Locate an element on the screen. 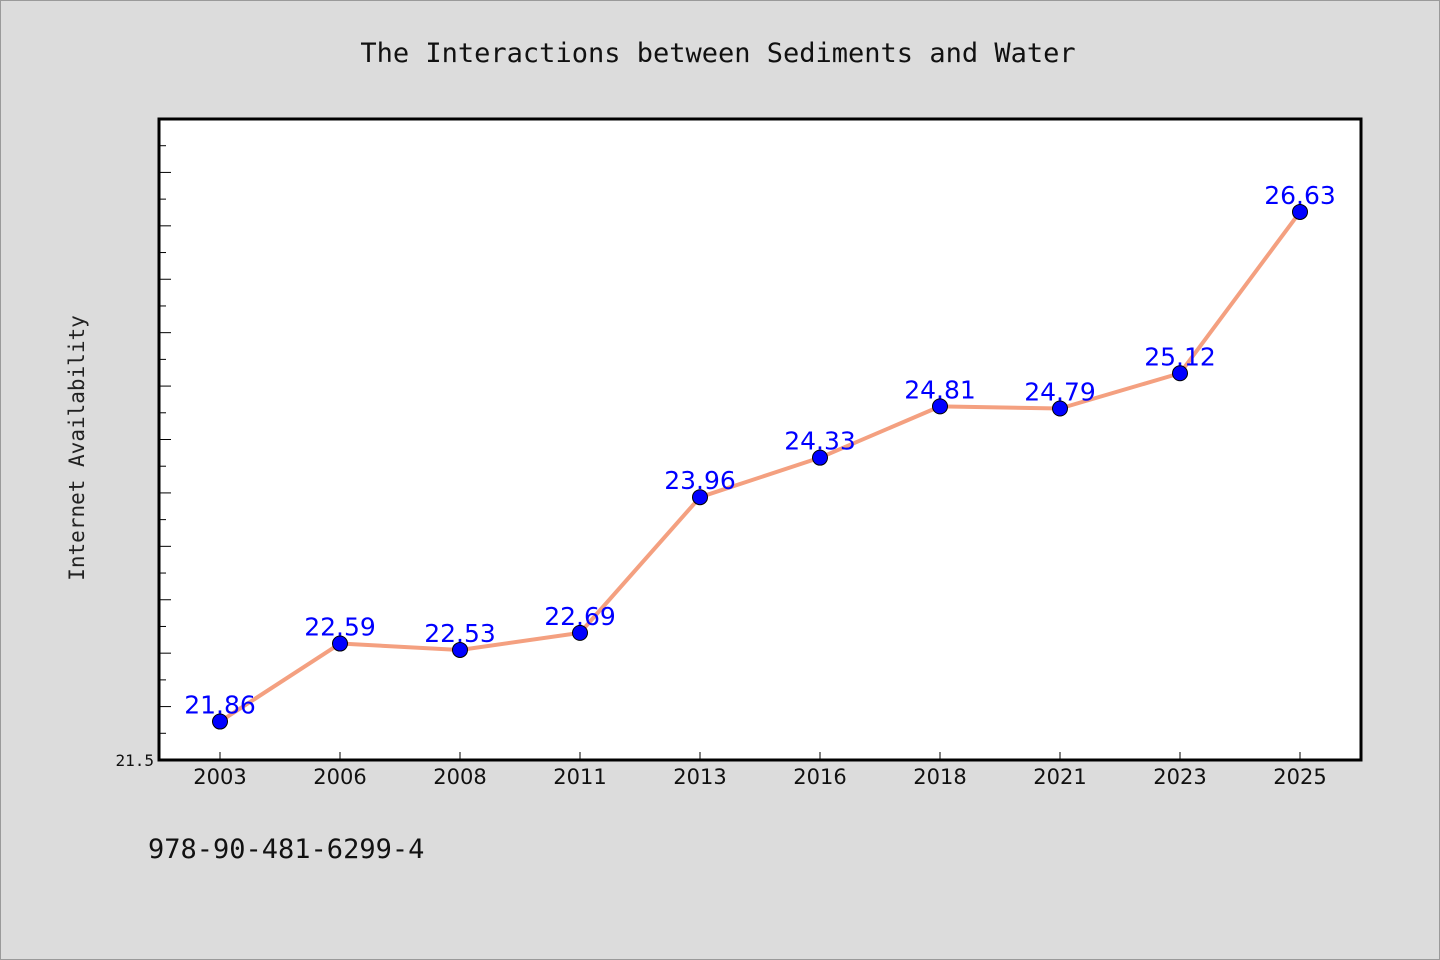 The height and width of the screenshot is (960, 1440). x-tick-label: 2023 is located at coordinates (1179, 777).